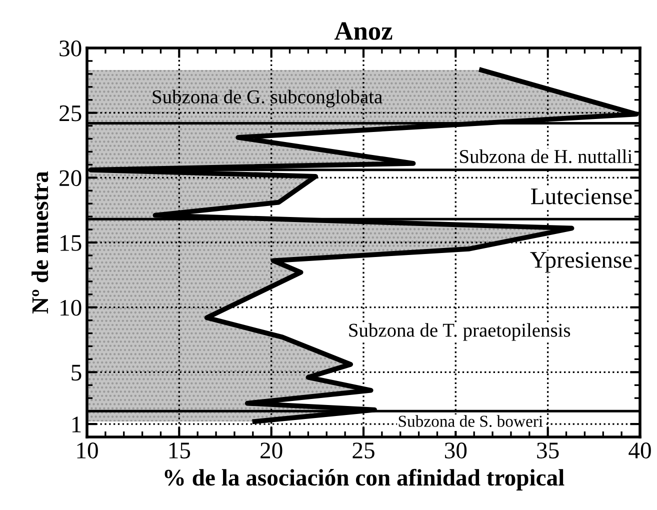 The image size is (657, 510). Describe the element at coordinates (267, 99) in the screenshot. I see `annotation: Subzona de G. subconglobata` at that location.